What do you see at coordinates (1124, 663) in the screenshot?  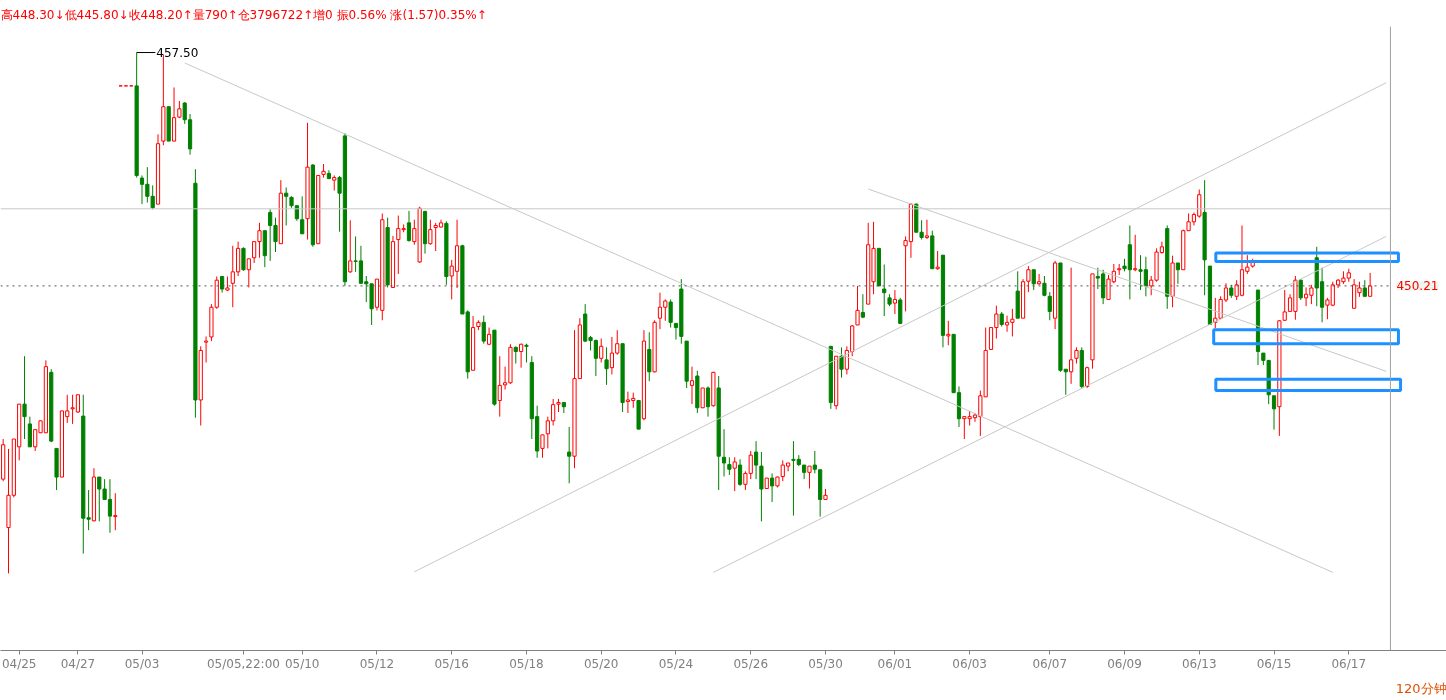 I see `x-tick-label: 06/09` at bounding box center [1124, 663].